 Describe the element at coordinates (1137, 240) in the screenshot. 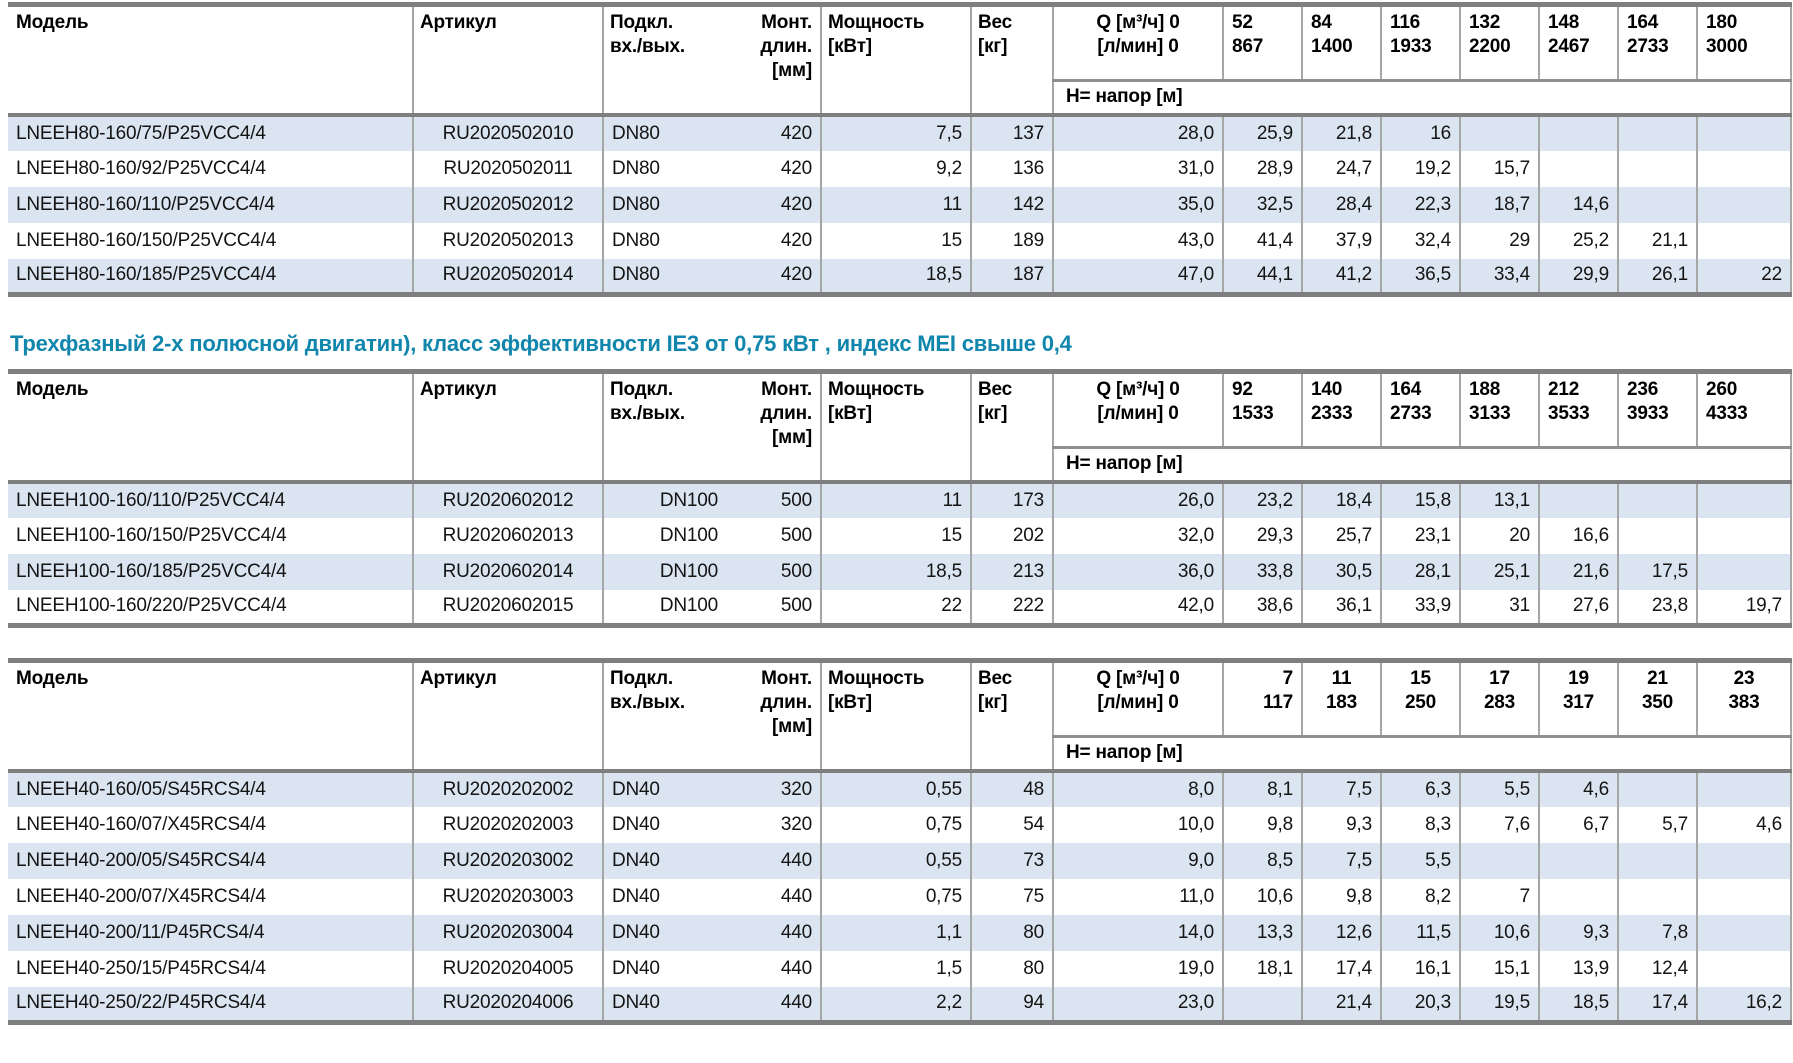

I see `head-at-zero-cell: 43,0` at that location.